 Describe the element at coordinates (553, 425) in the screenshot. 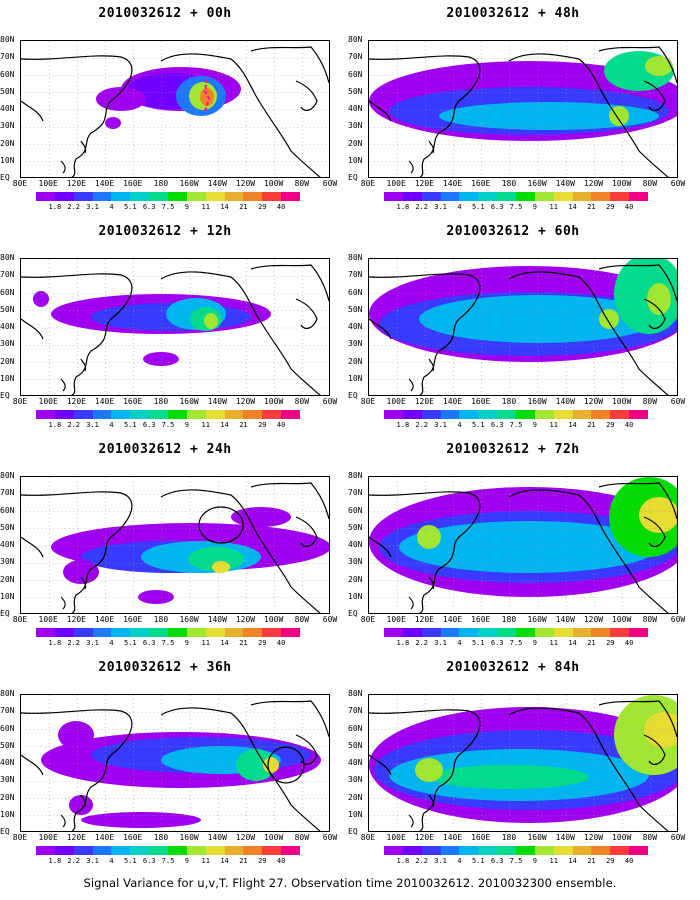

I see `colorbar-label: 11` at that location.